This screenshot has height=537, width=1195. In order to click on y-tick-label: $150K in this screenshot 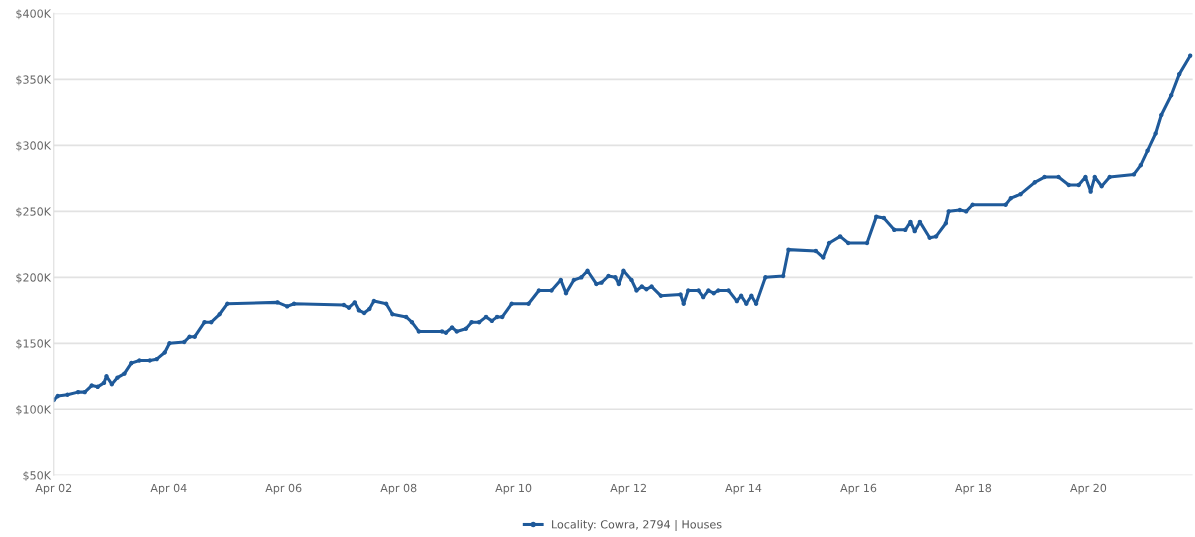, I will do `click(34, 344)`.